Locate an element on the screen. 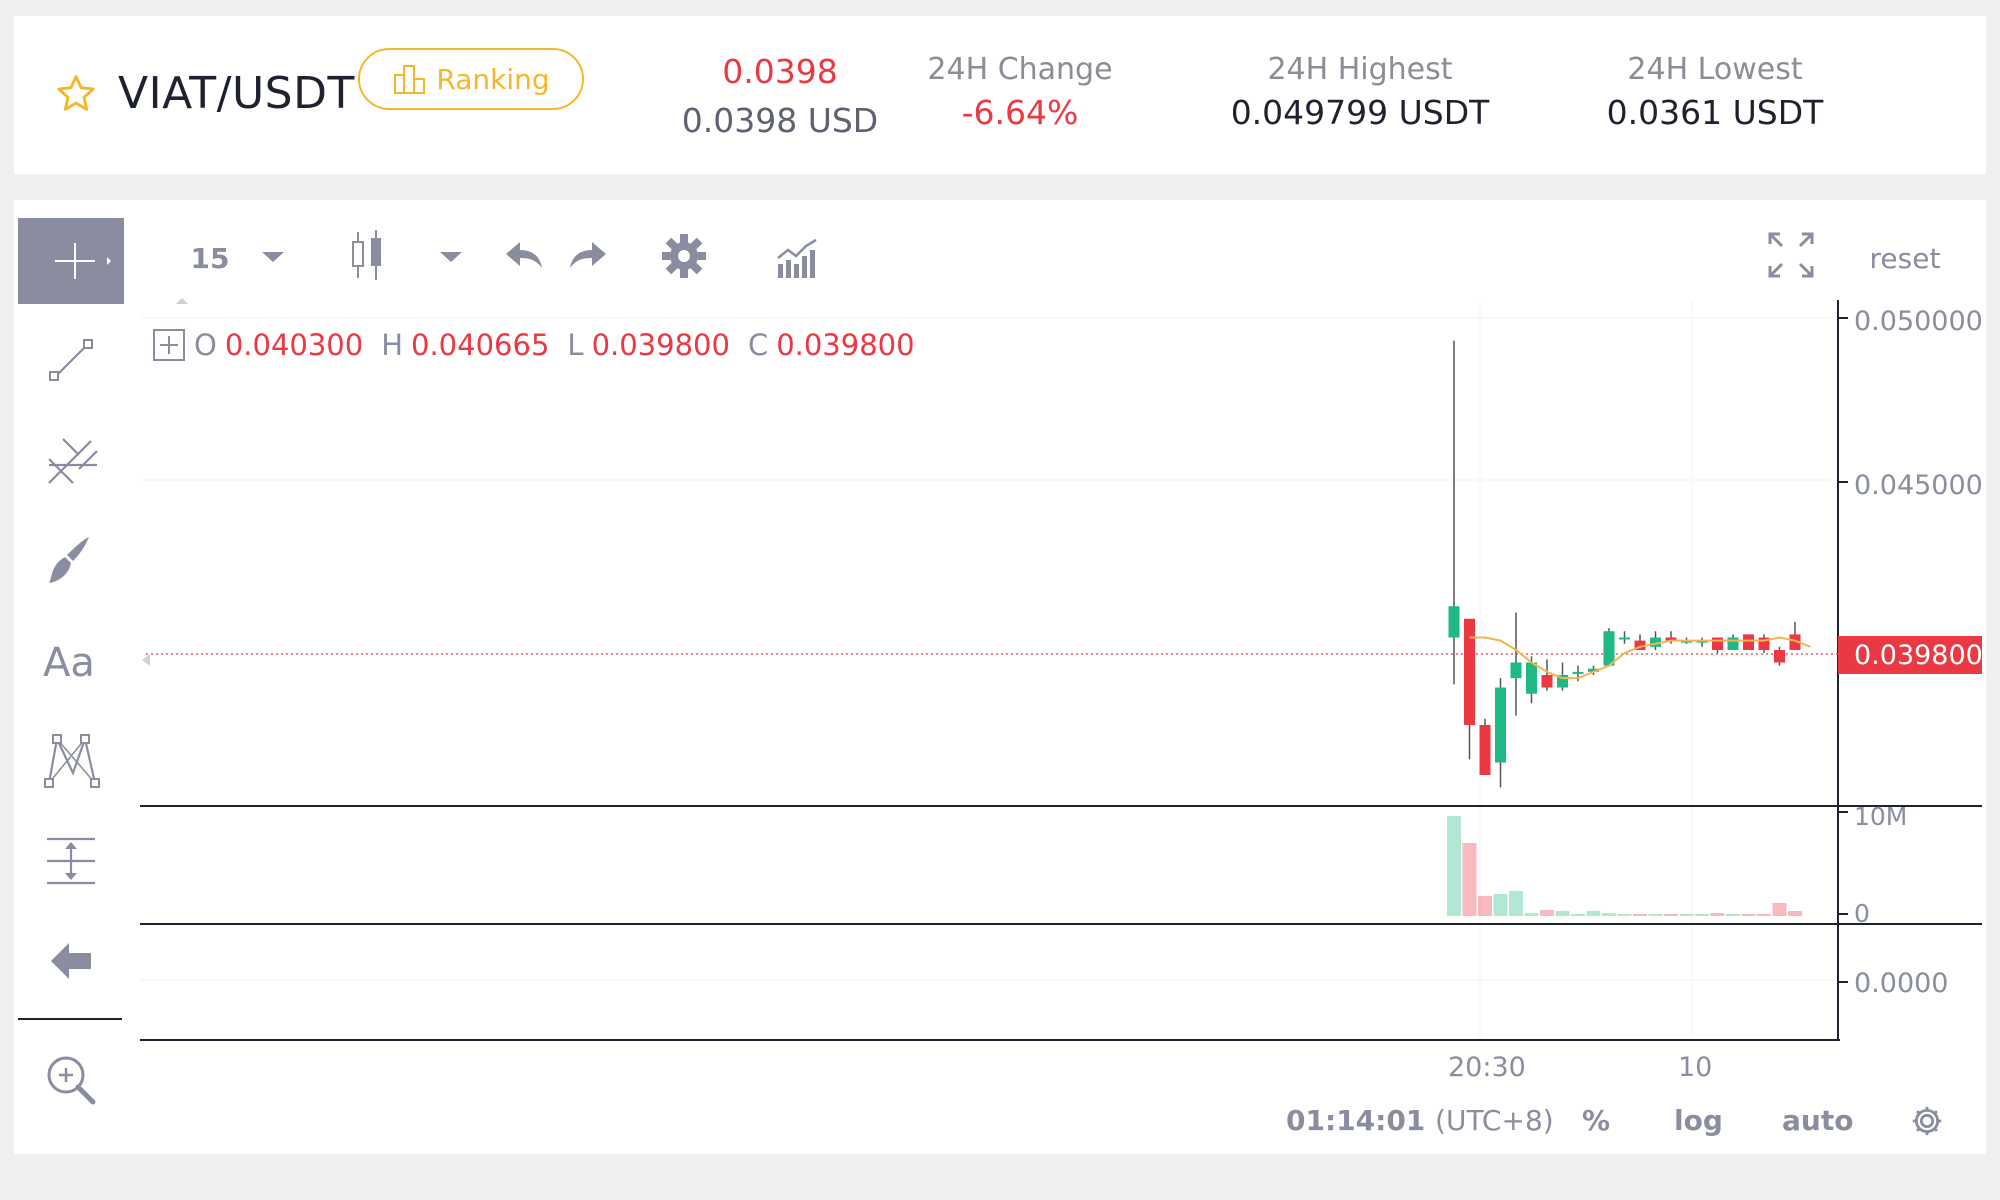 The image size is (2000, 1200). last-price-usd: 0.0398 USD is located at coordinates (780, 120).